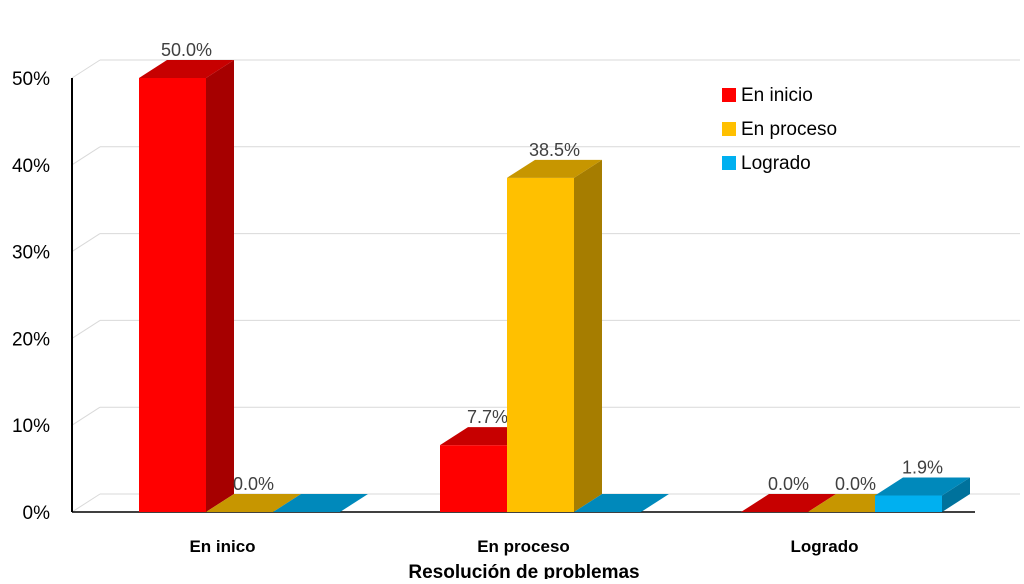 Image resolution: width=1024 pixels, height=584 pixels. I want to click on x-tick-label: Logrado, so click(825, 546).